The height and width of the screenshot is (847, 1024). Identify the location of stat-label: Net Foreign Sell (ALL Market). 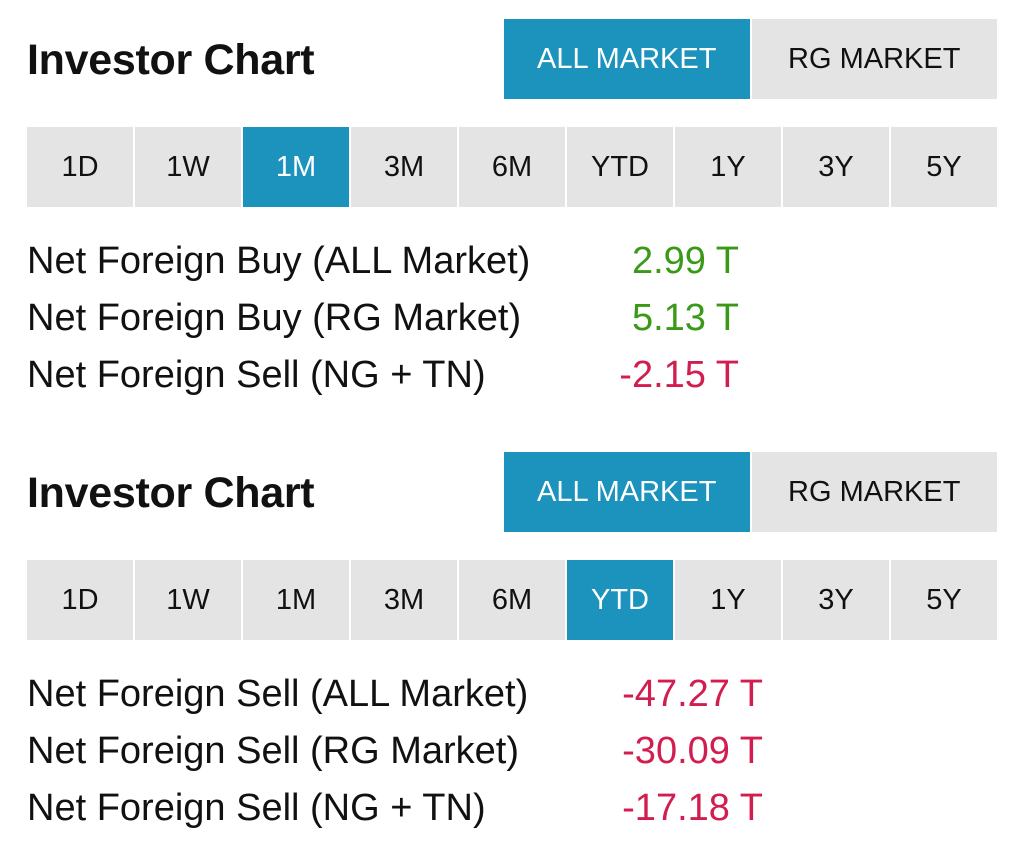
(278, 694).